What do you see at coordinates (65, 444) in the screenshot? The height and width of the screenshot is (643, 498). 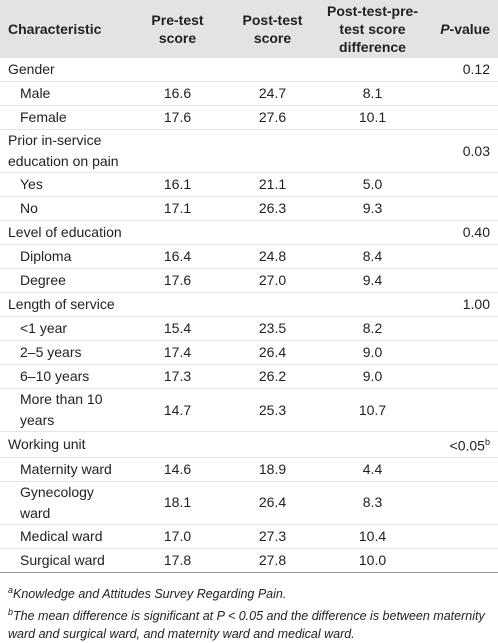 I see `row-label: Working unit` at bounding box center [65, 444].